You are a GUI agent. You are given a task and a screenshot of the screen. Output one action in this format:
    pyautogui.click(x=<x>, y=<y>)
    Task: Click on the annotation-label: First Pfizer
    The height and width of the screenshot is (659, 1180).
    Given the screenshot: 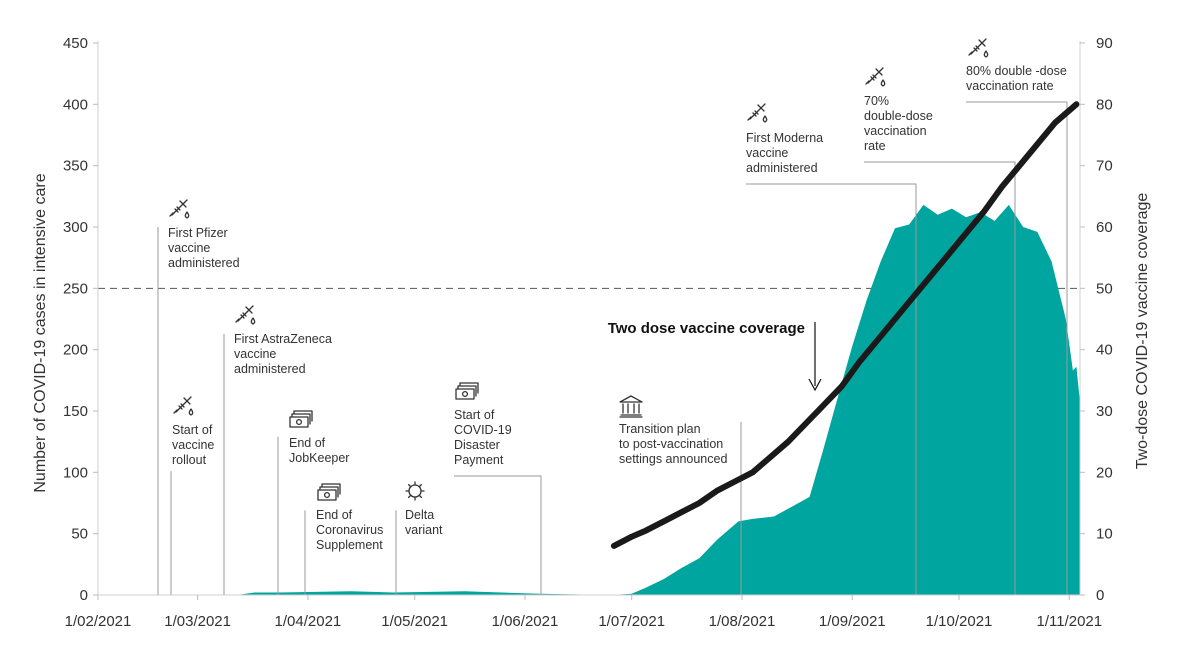 What is the action you would take?
    pyautogui.click(x=198, y=233)
    